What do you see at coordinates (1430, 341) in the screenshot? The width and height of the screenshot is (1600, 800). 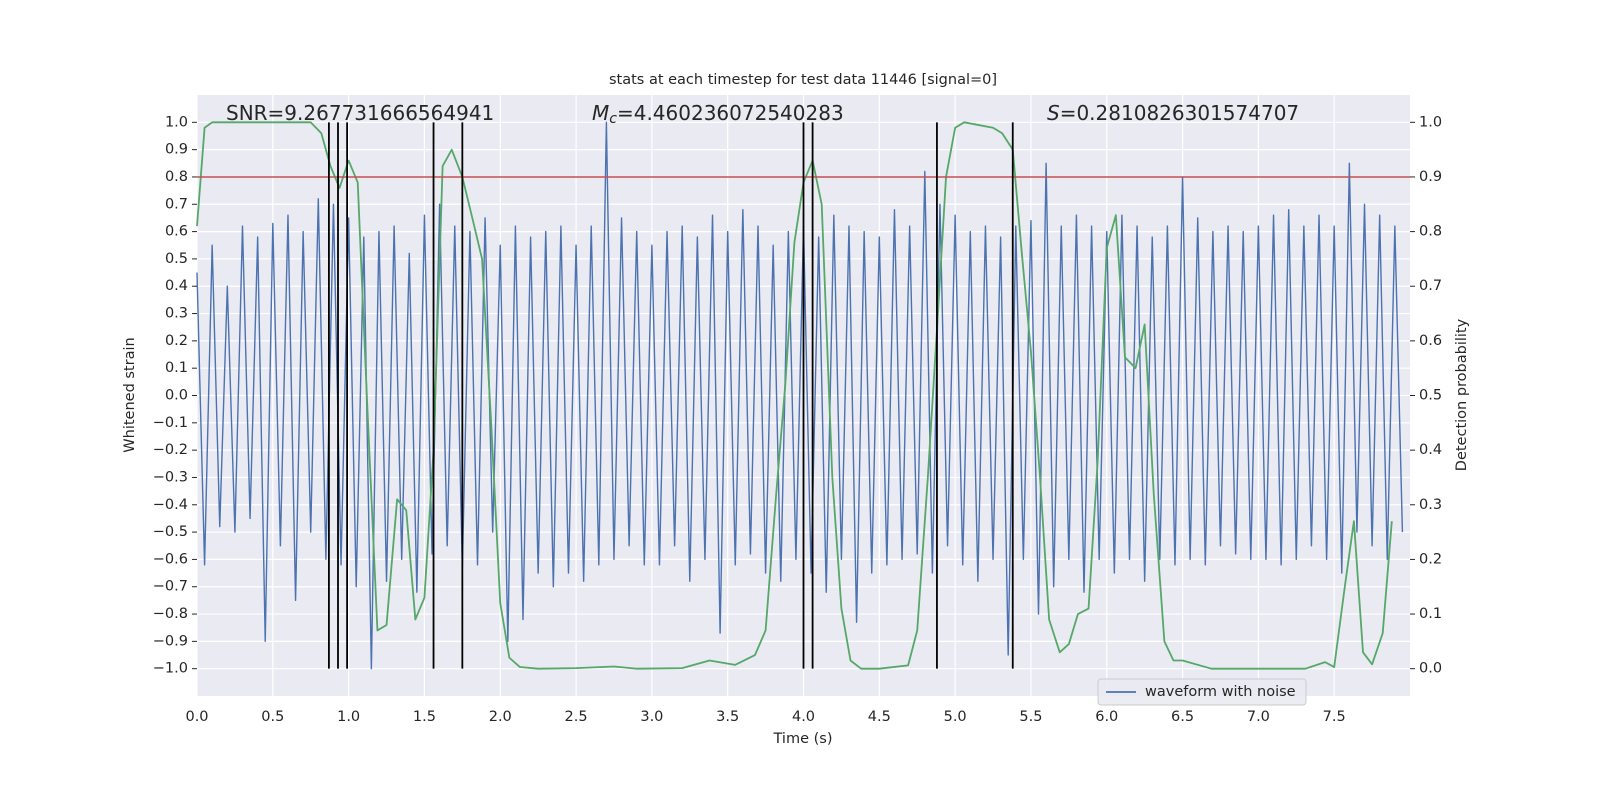 I see `y2-tick-label: 0.6` at bounding box center [1430, 341].